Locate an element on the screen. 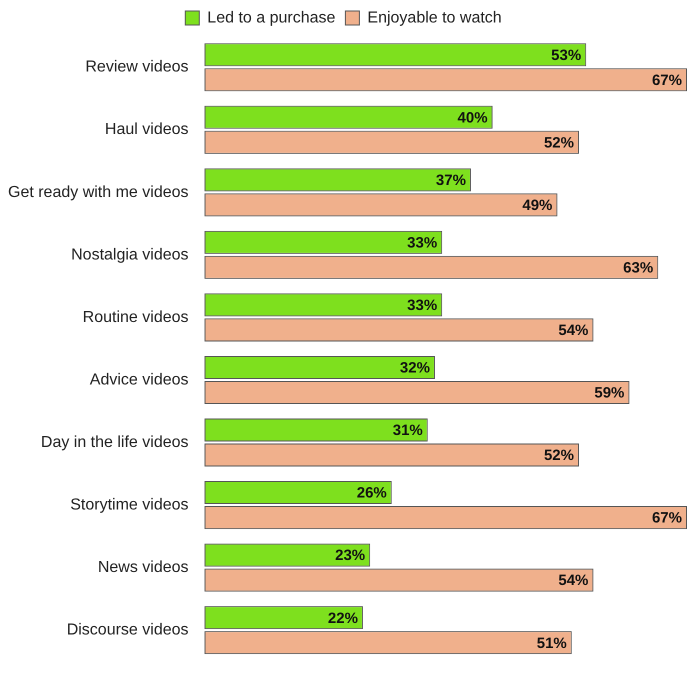 The height and width of the screenshot is (679, 689). y-tick-label: Advice videos is located at coordinates (139, 379).